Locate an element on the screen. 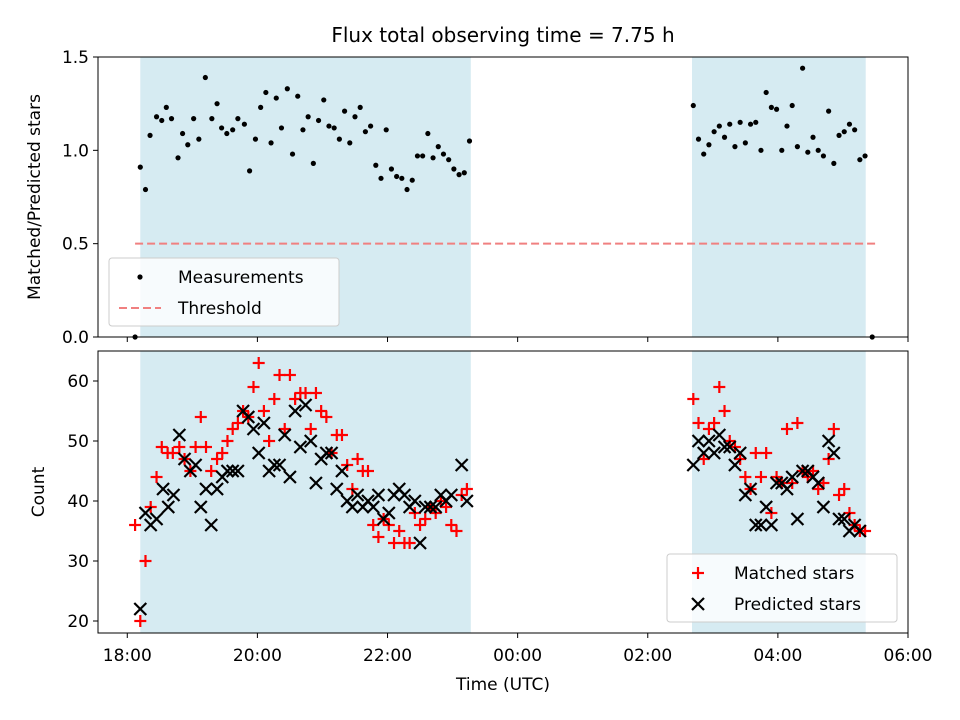  legend-count: Matched stars Predicted stars is located at coordinates (782, 588).